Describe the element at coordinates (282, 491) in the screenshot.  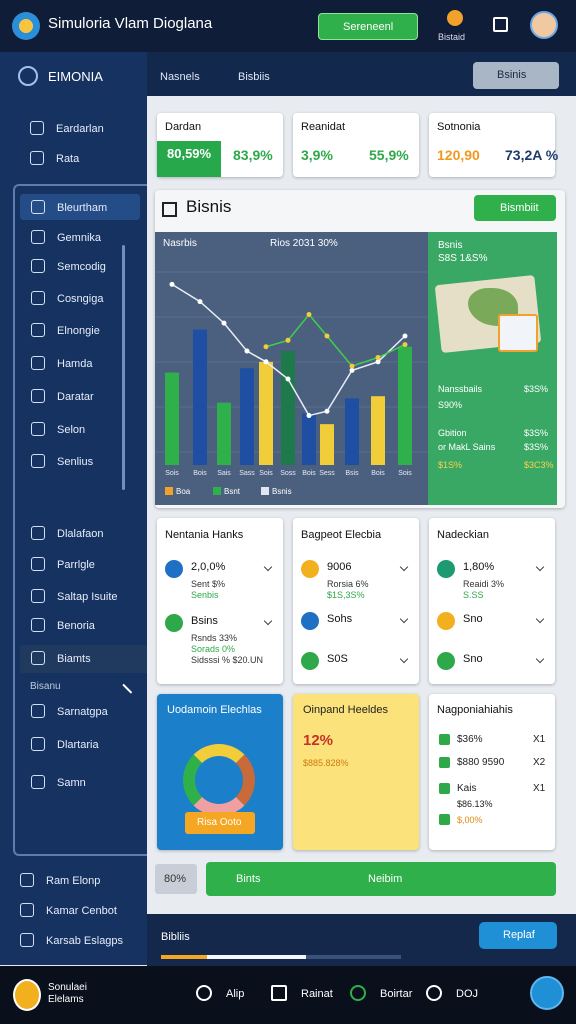
I see `legend-label: Bsnis` at that location.